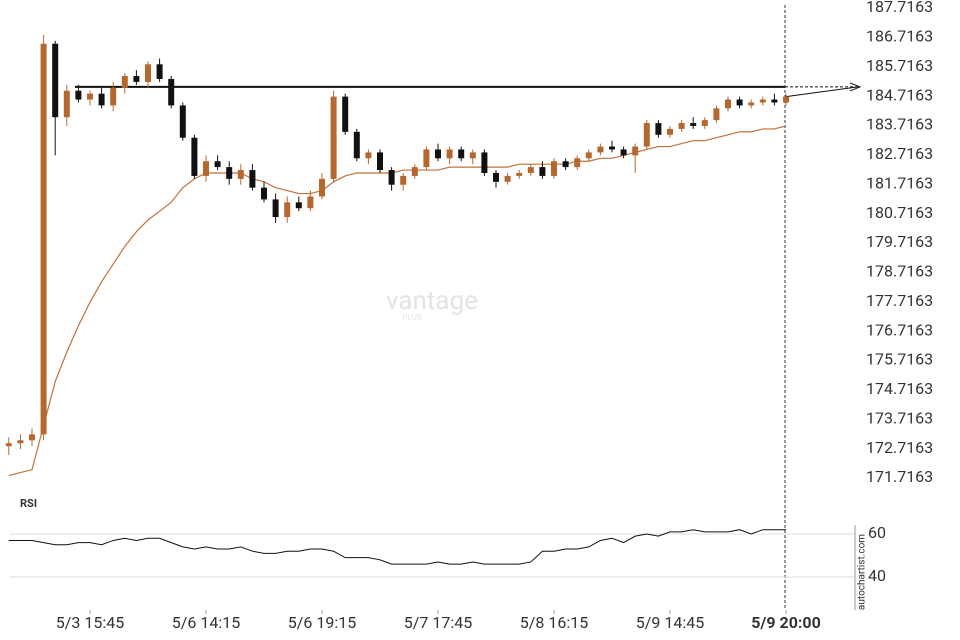 The height and width of the screenshot is (640, 960). I want to click on y-tick-label: 184.7163, so click(899, 94).